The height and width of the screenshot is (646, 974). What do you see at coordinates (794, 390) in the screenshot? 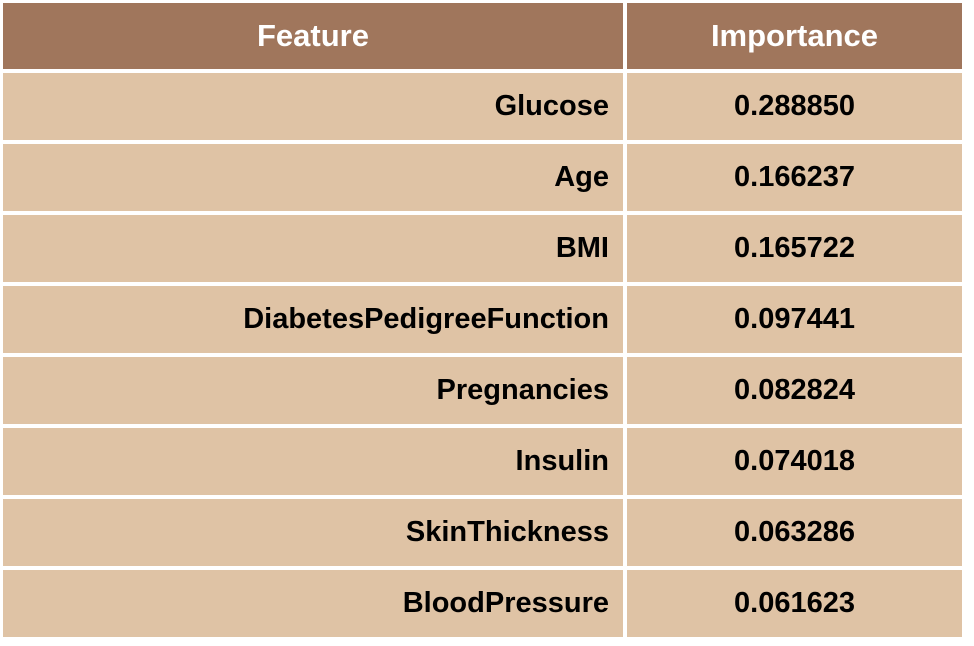
I see `importance-cell: 0.082824` at bounding box center [794, 390].